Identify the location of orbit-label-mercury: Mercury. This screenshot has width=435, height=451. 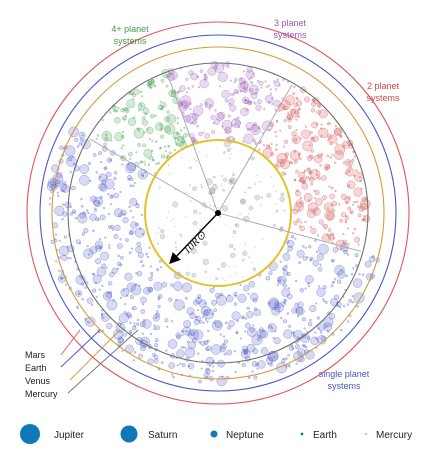
(41, 394).